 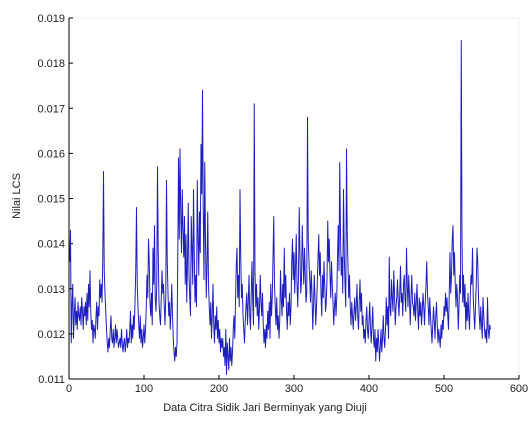 What do you see at coordinates (51, 109) in the screenshot?
I see `y-tick-label: 0.017` at bounding box center [51, 109].